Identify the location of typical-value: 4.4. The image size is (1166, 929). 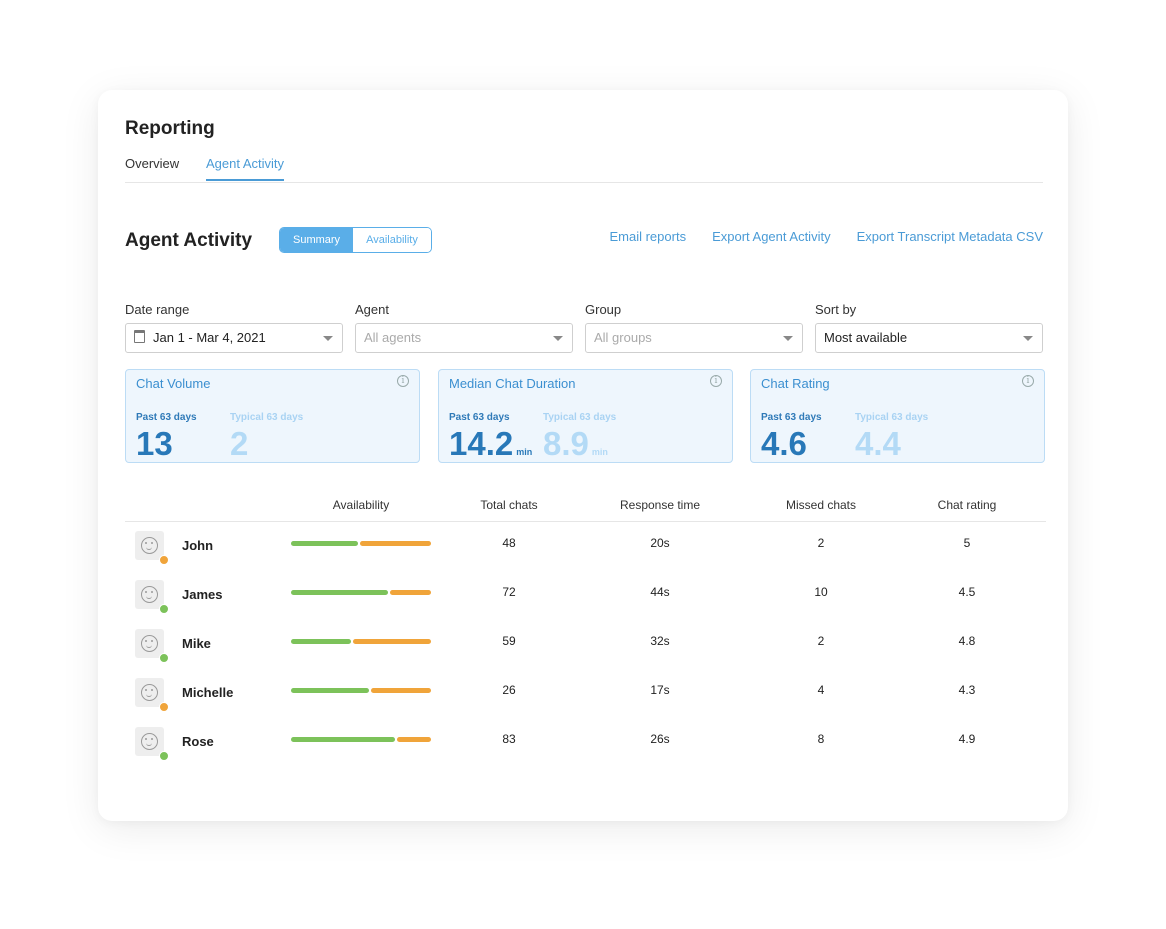
(878, 443).